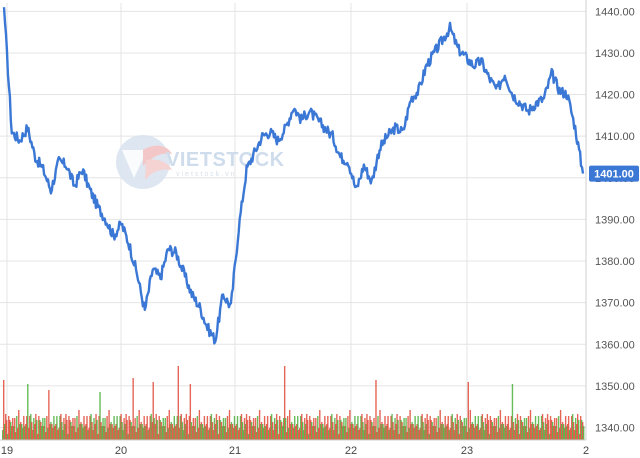 This screenshot has width=640, height=458. Describe the element at coordinates (615, 345) in the screenshot. I see `y-tick-label: 1360.00` at that location.